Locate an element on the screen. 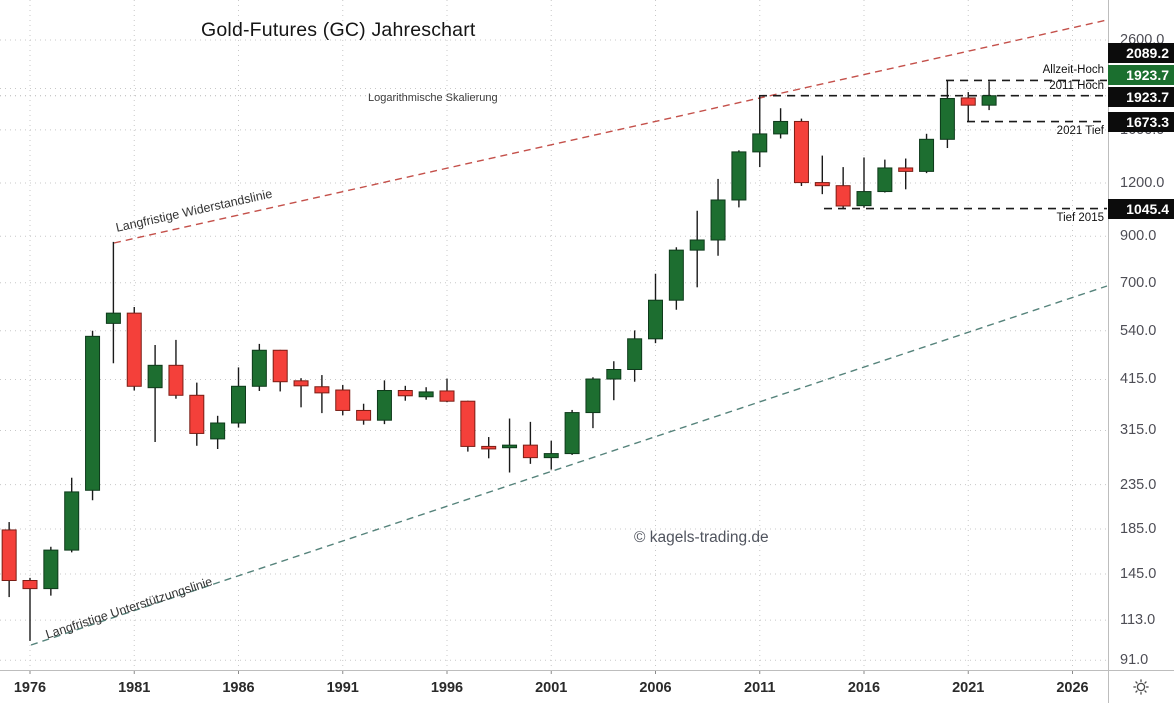 The height and width of the screenshot is (703, 1174). candle-body-1990 is located at coordinates (322, 390).